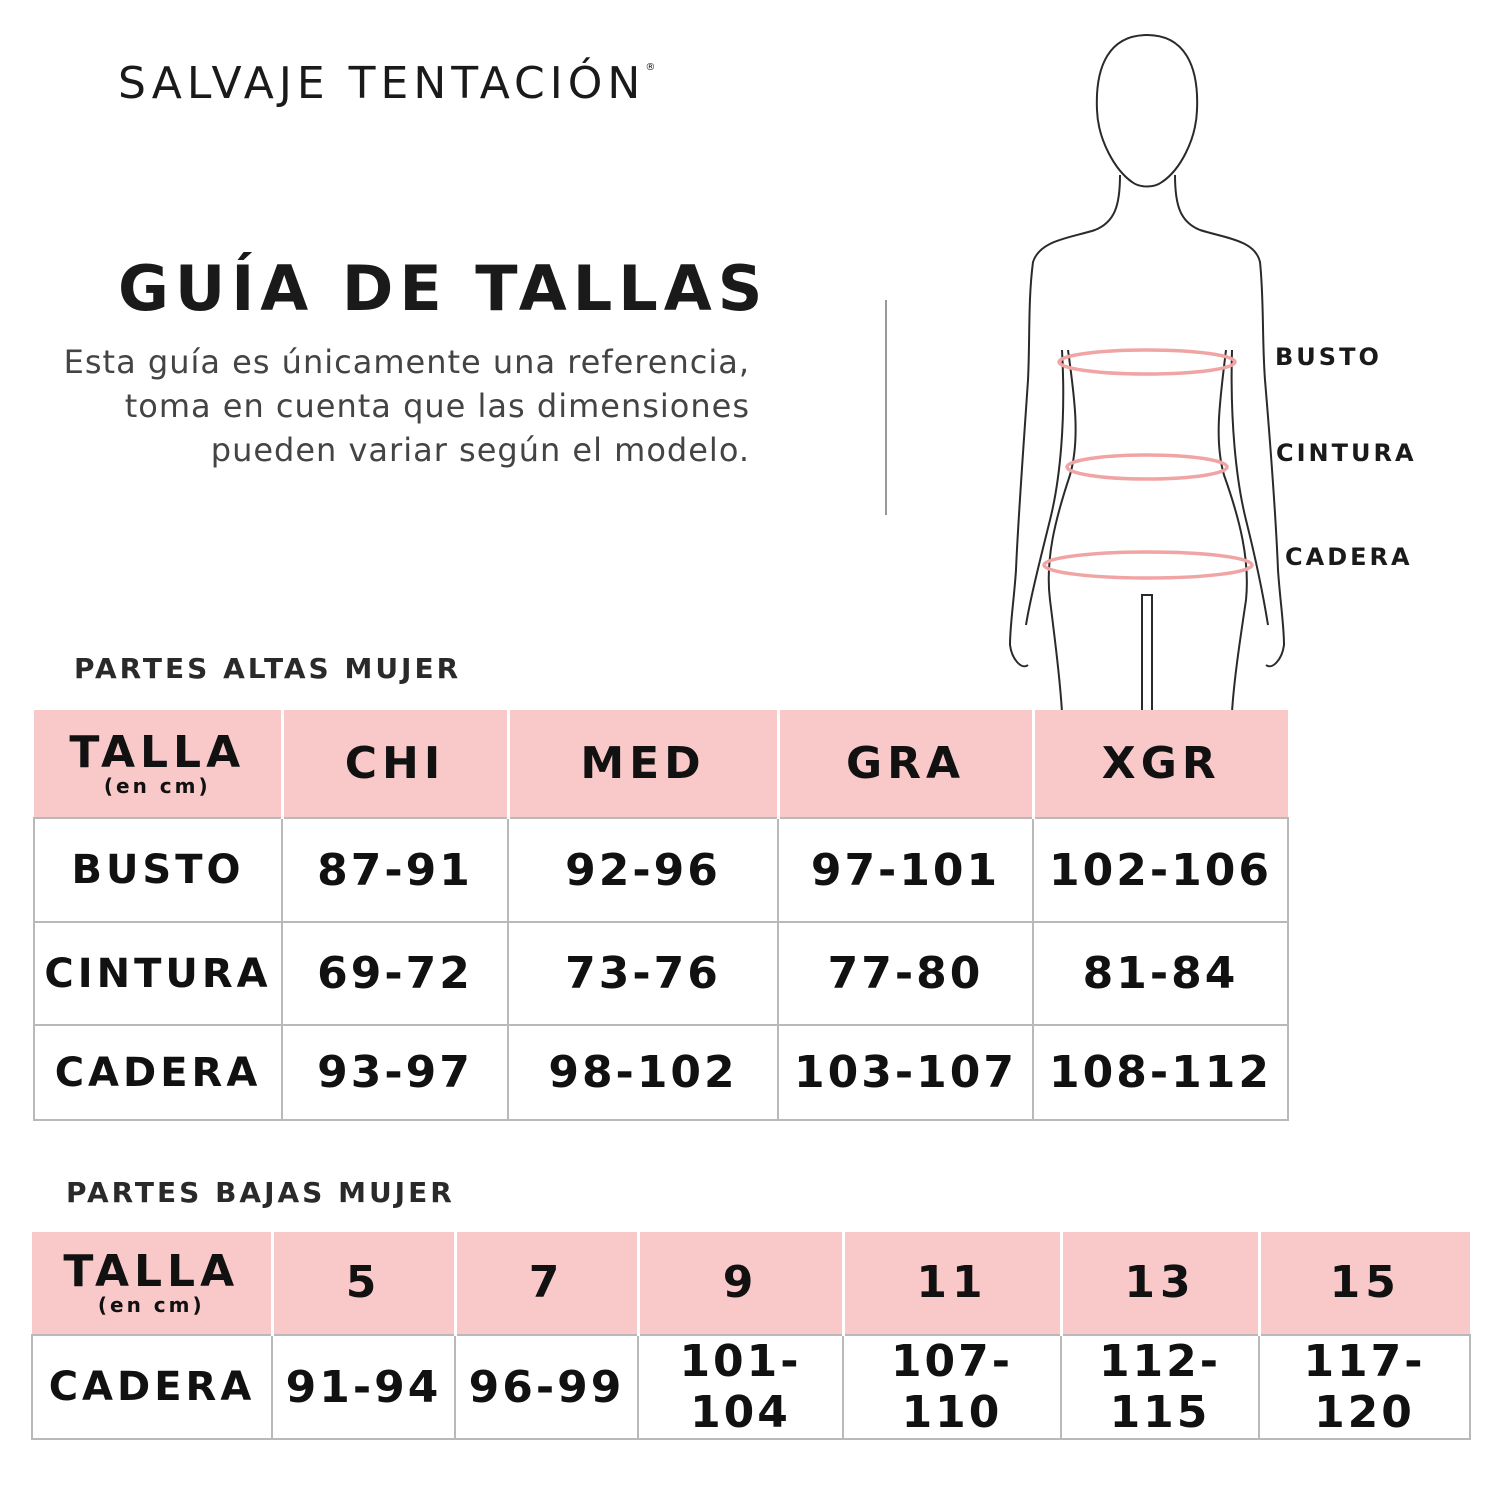  What do you see at coordinates (741, 1283) in the screenshot?
I see `column-header: 9` at bounding box center [741, 1283].